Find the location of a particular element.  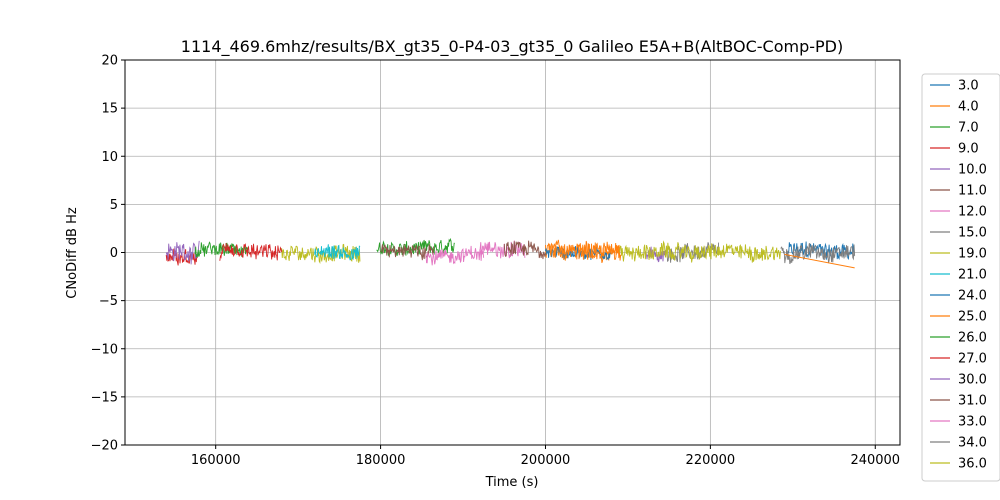

series-line-25.0 is located at coordinates (585, 250).